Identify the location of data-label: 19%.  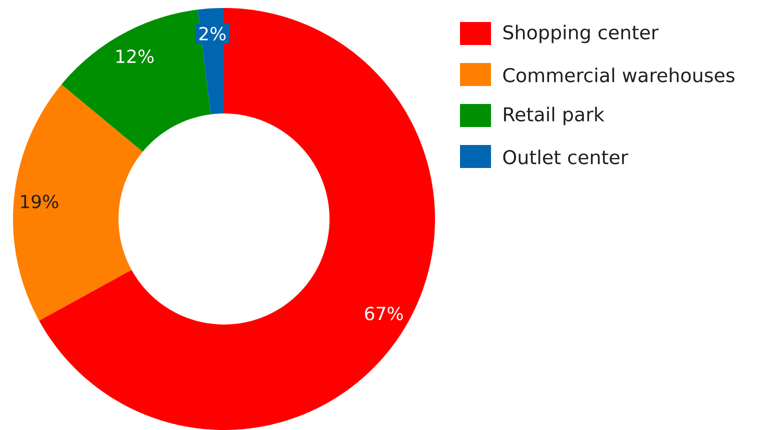
(39, 201).